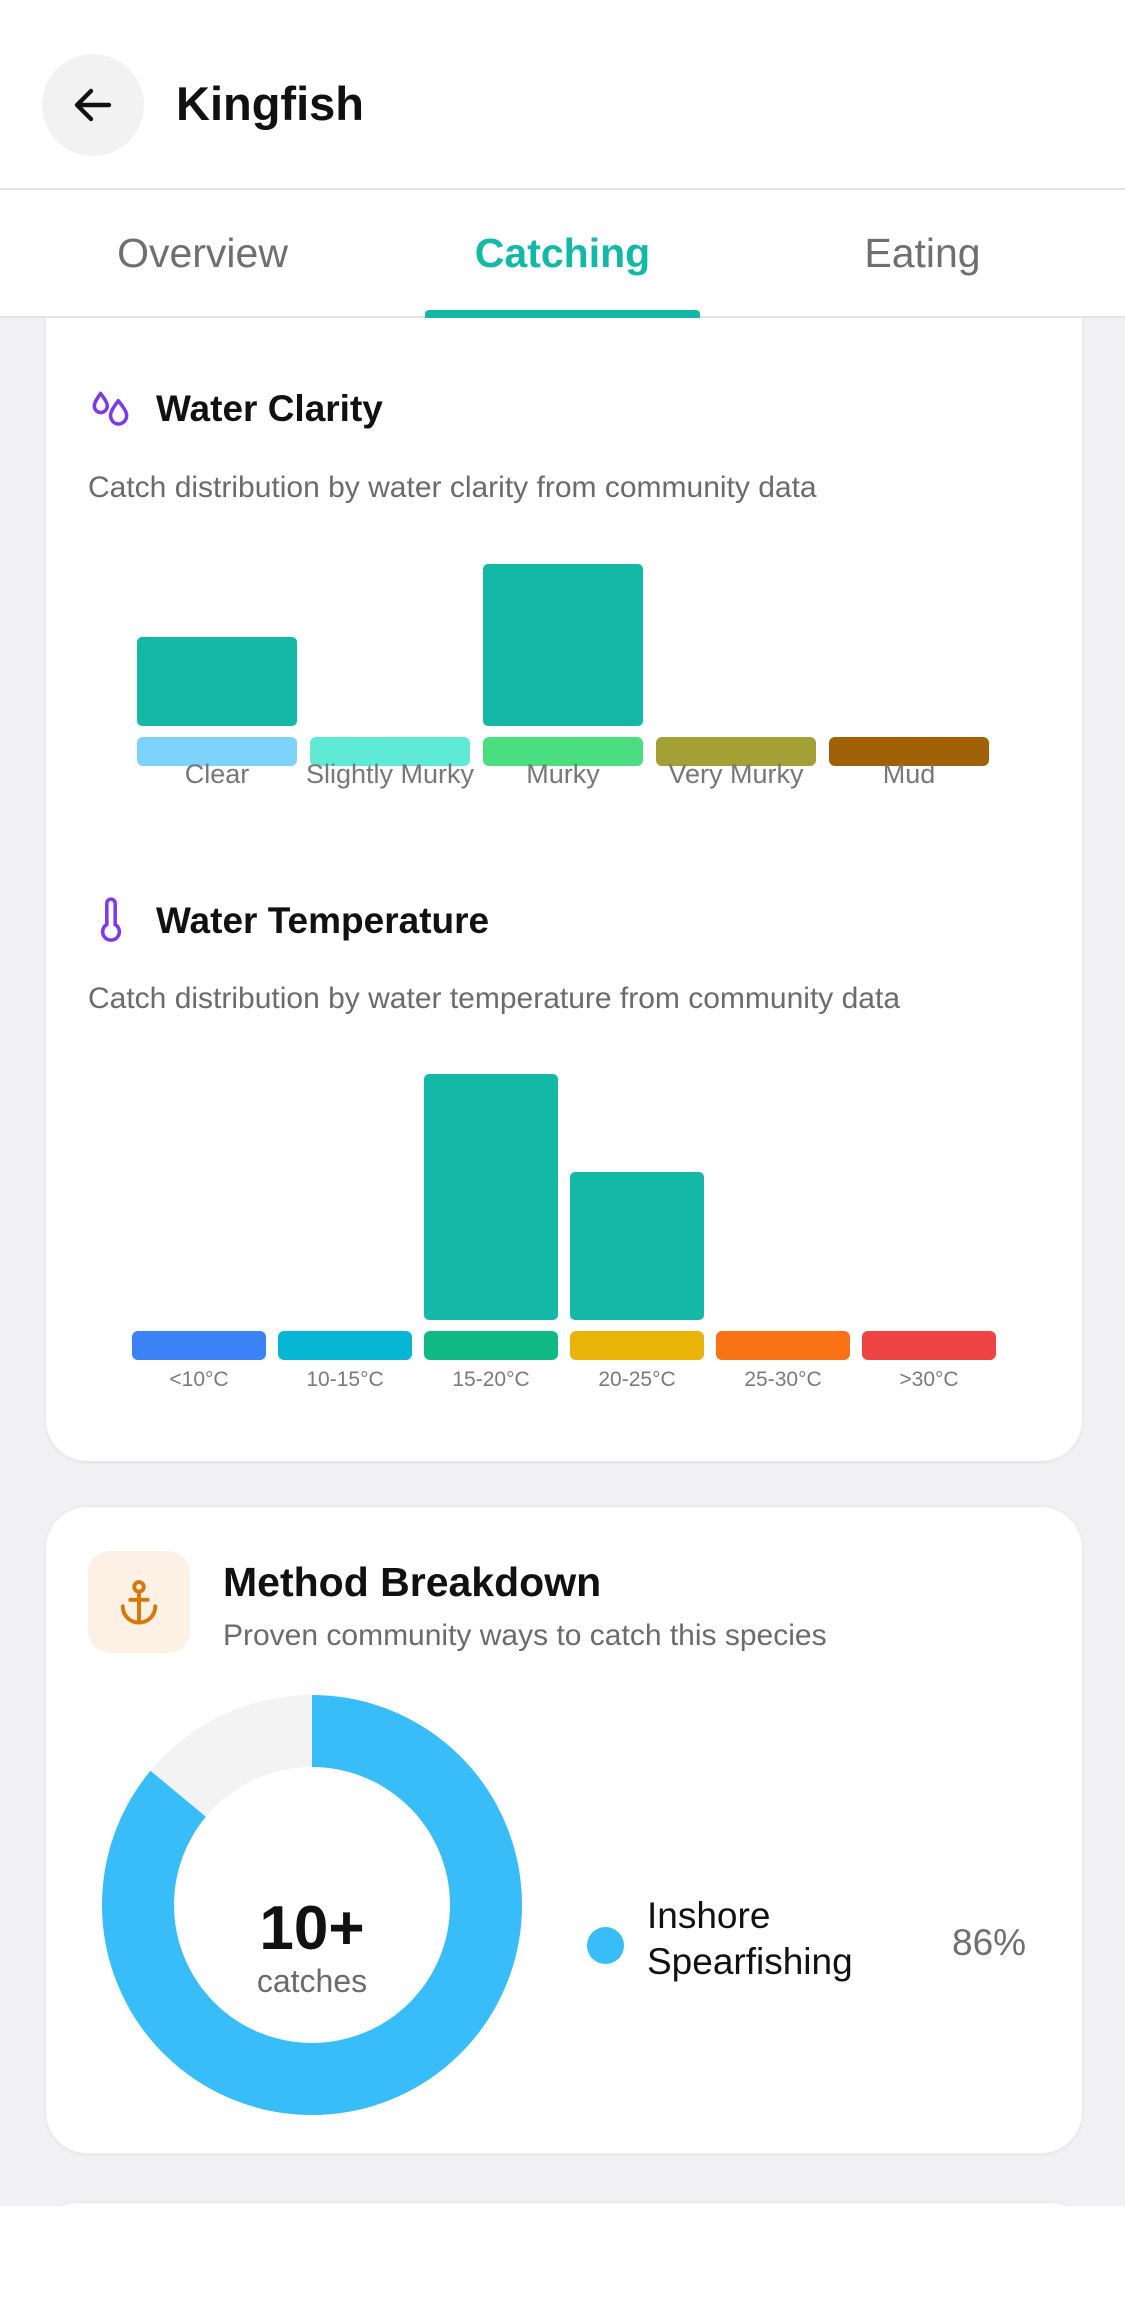 The width and height of the screenshot is (1125, 2308). Describe the element at coordinates (412, 1582) in the screenshot. I see `method-breakdown-title: Method Breakdown` at that location.